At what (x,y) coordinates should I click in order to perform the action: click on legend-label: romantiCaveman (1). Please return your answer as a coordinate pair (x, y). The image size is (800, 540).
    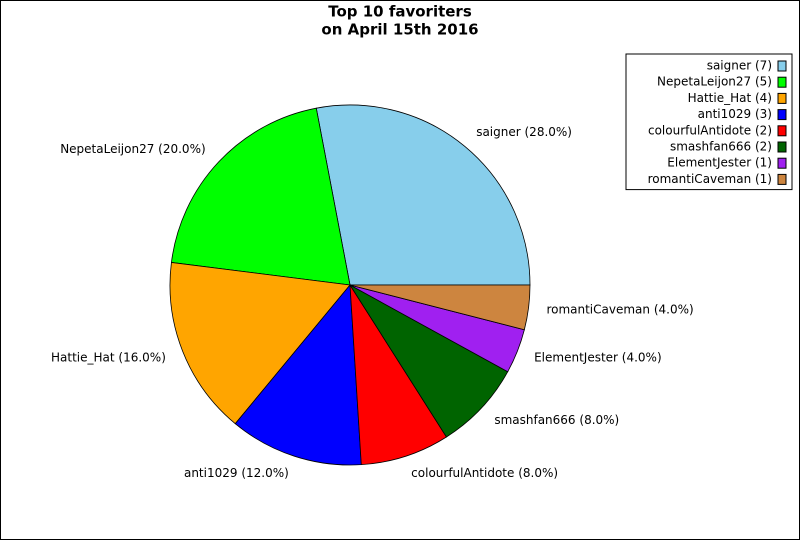
    Looking at the image, I should click on (710, 179).